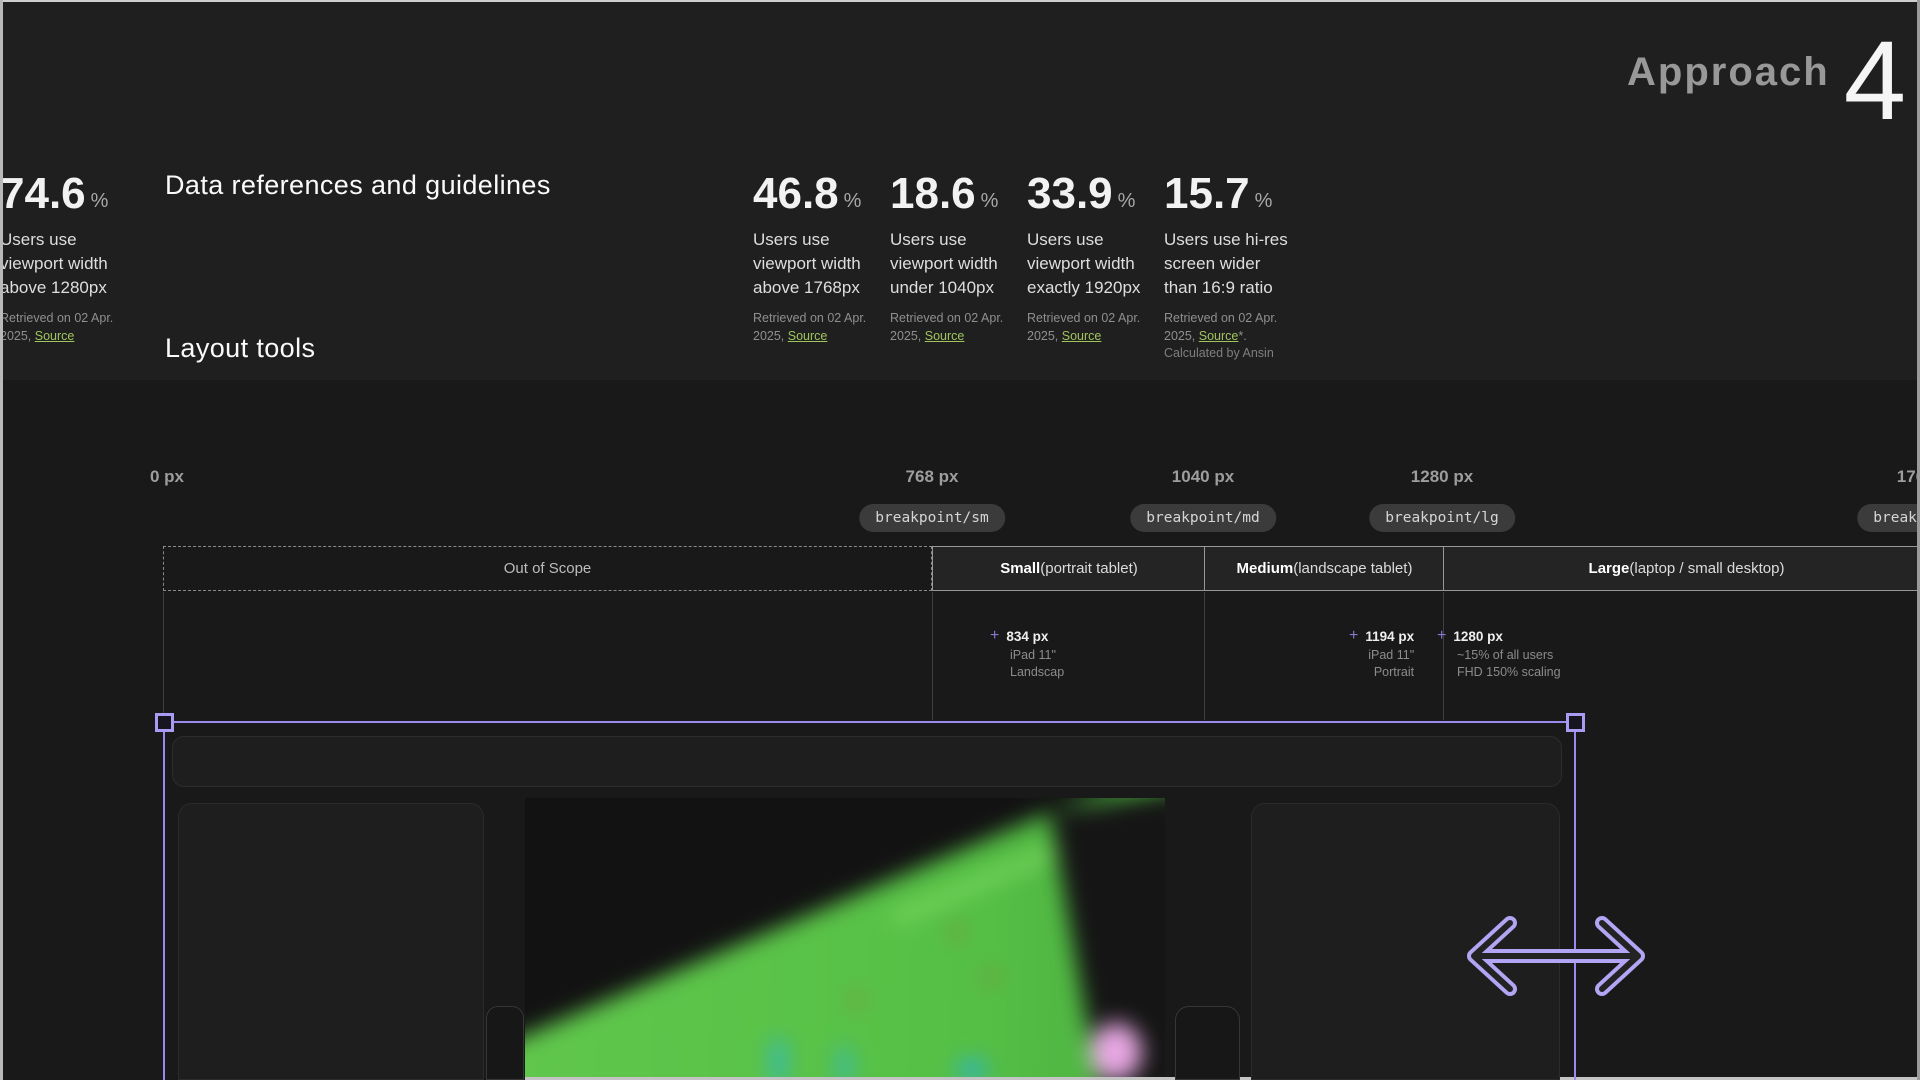 The image size is (1920, 1080). What do you see at coordinates (1219, 353) in the screenshot?
I see `stat-note: Calculated by Ansin` at bounding box center [1219, 353].